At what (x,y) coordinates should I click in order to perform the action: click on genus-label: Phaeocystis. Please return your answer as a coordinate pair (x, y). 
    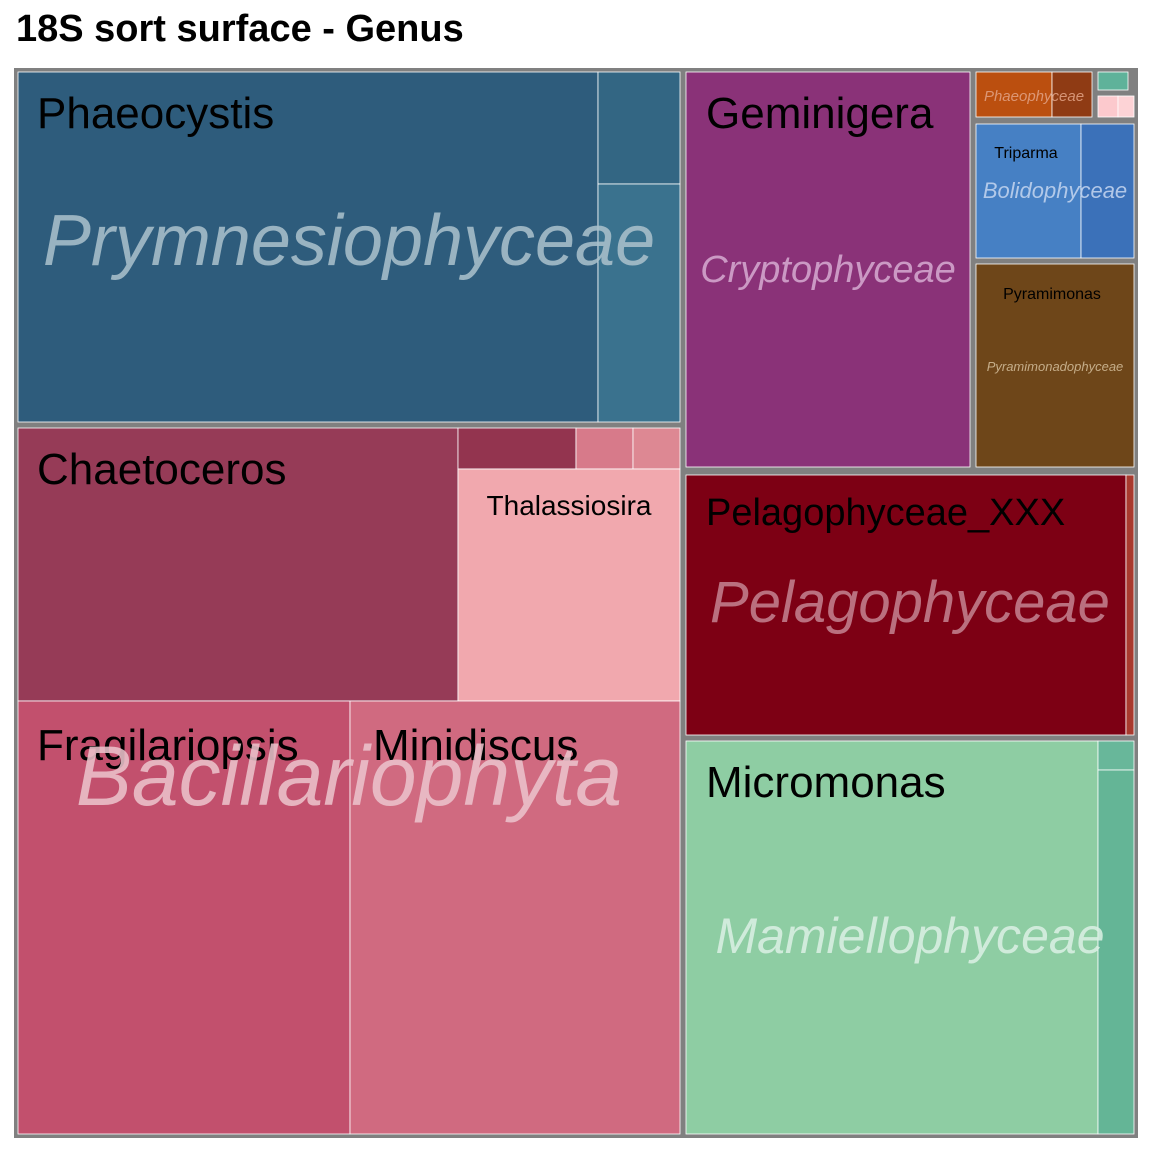
    Looking at the image, I should click on (155, 113).